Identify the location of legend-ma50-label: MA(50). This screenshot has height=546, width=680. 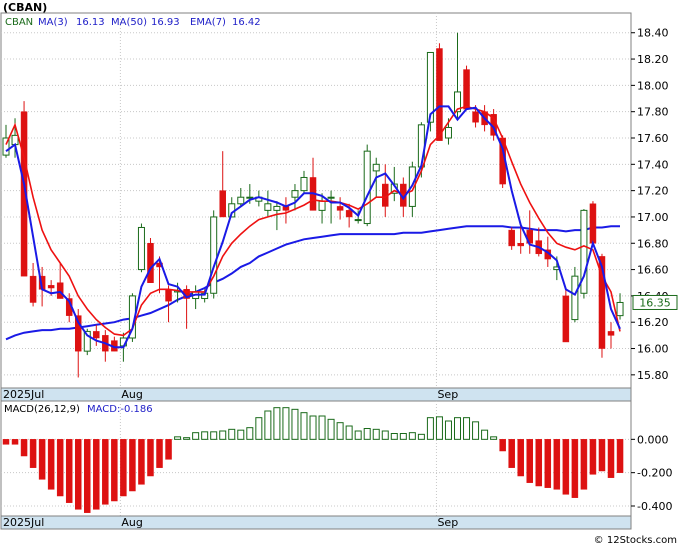
(129, 22).